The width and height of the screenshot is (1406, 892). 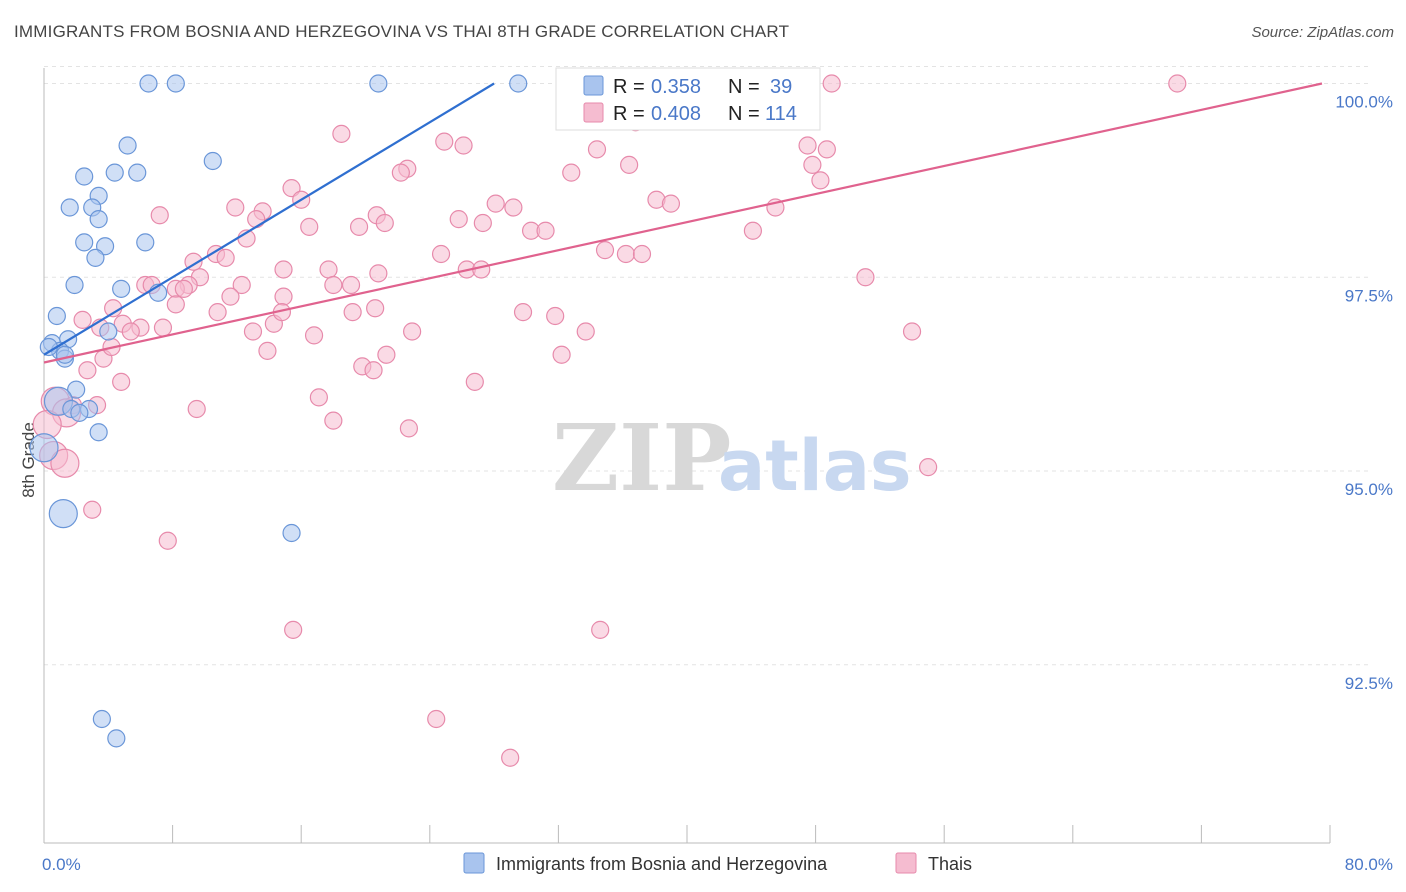 I want to click on legend-r-label-blue: R =, so click(x=629, y=87).